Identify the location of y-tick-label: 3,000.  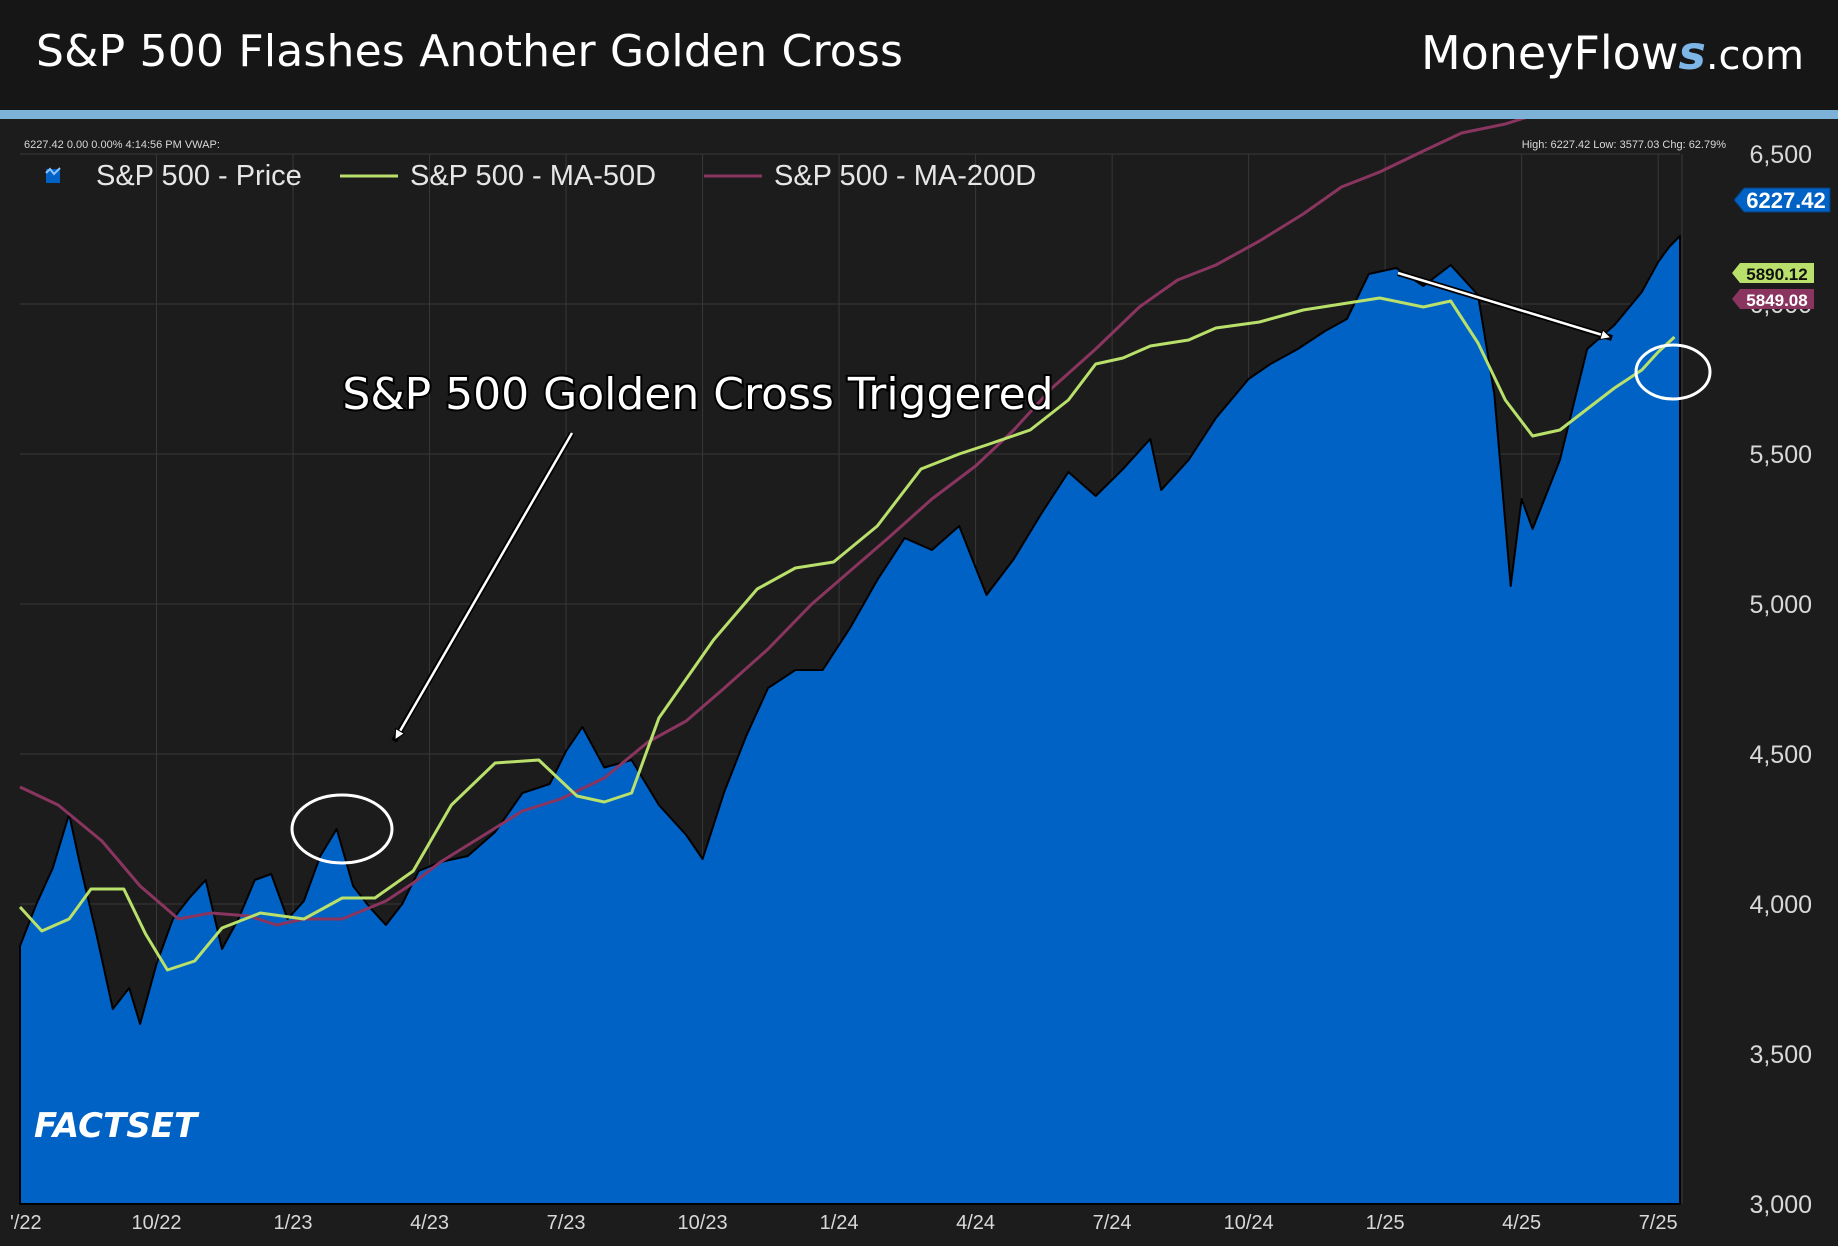
(1780, 1205).